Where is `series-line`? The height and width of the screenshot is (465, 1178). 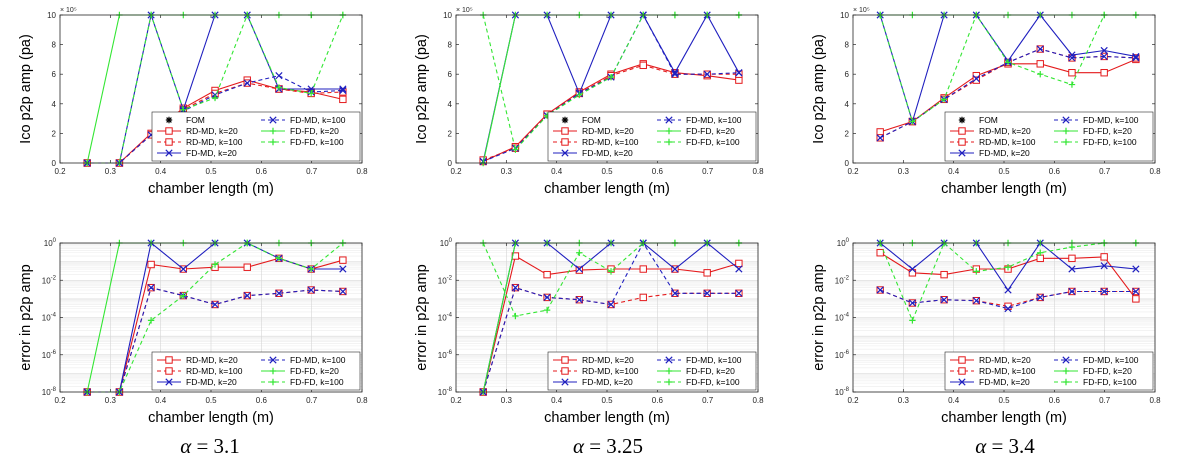
series-line is located at coordinates (1007, 299).